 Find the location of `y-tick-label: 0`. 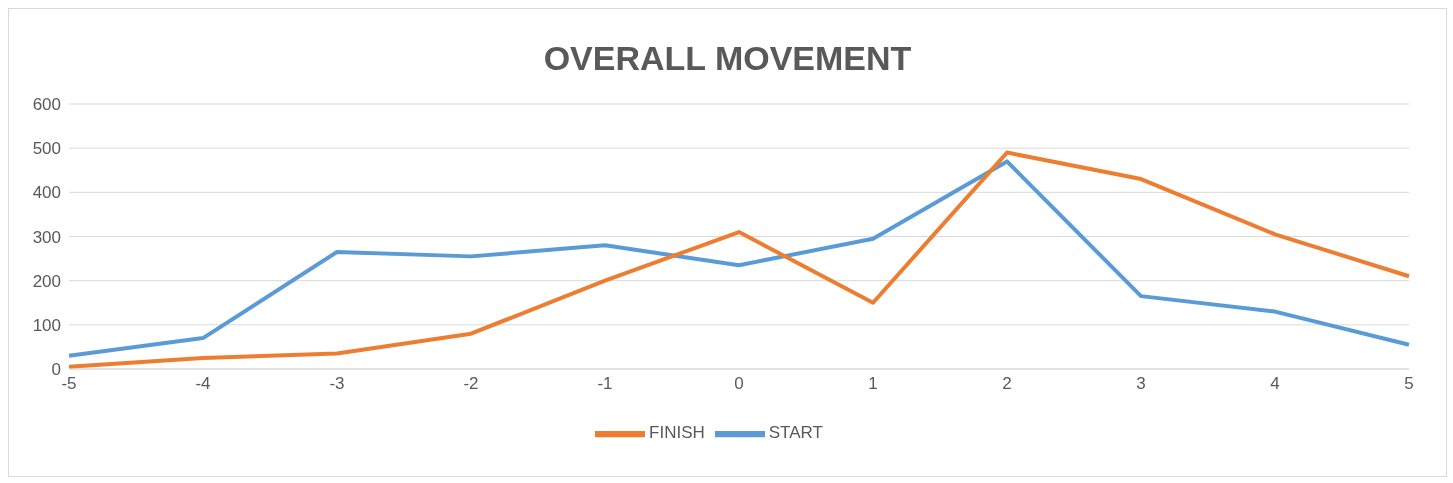

y-tick-label: 0 is located at coordinates (56, 370).